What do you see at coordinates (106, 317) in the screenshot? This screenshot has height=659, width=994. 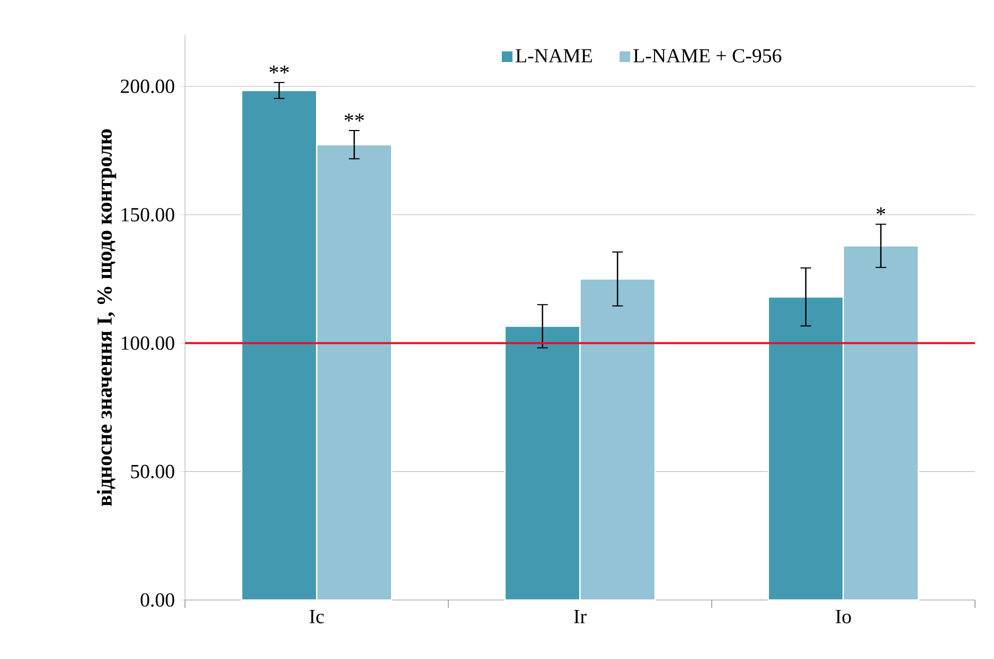 I see `y-axis-title: відносне значення I, % щодо контролю` at bounding box center [106, 317].